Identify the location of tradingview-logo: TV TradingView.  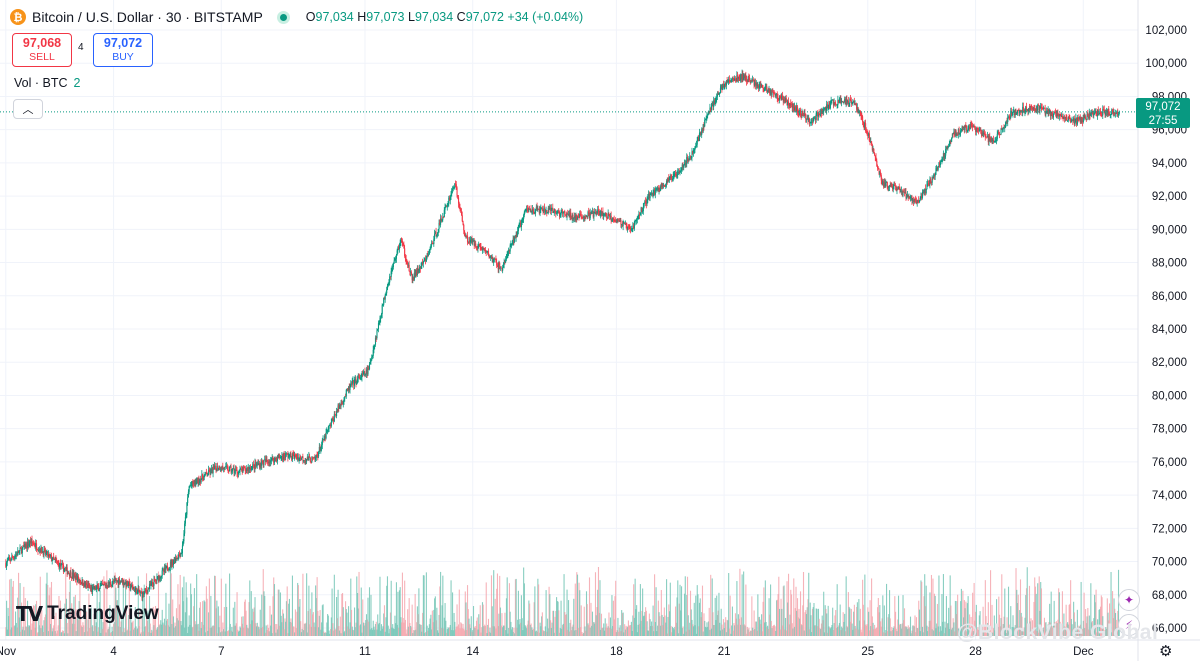
(87, 614).